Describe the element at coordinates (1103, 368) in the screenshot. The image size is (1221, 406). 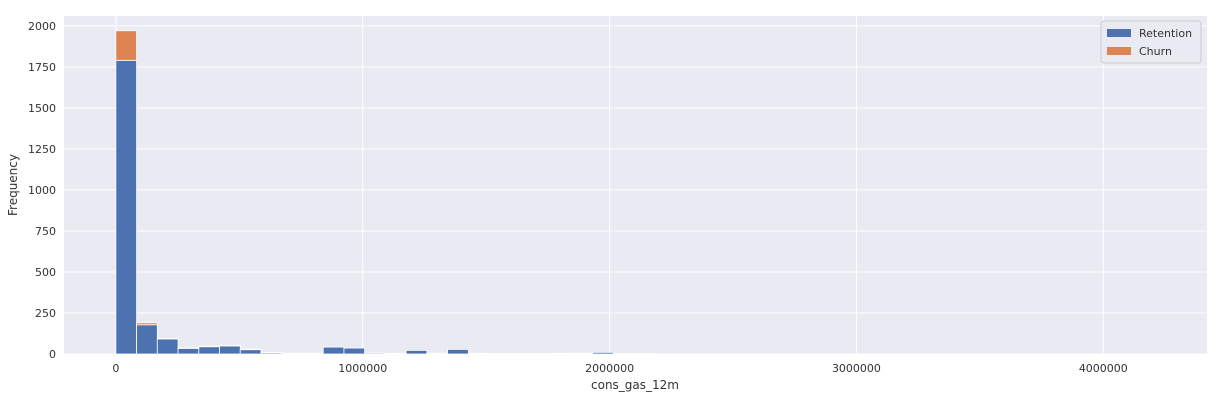
I see `x-tick-label: 4000000` at that location.